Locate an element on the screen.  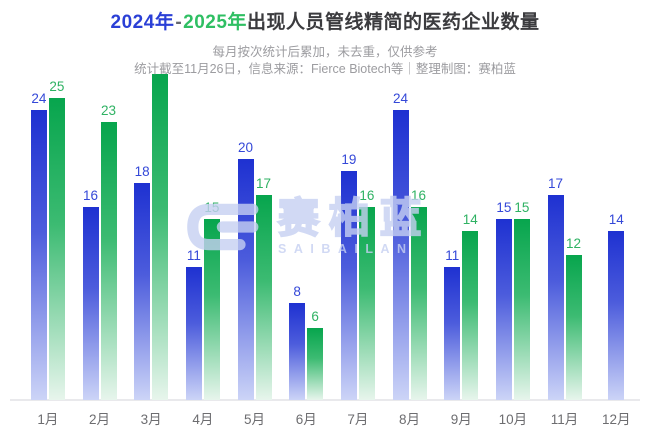
month-label-2月: 2月 is located at coordinates (100, 419).